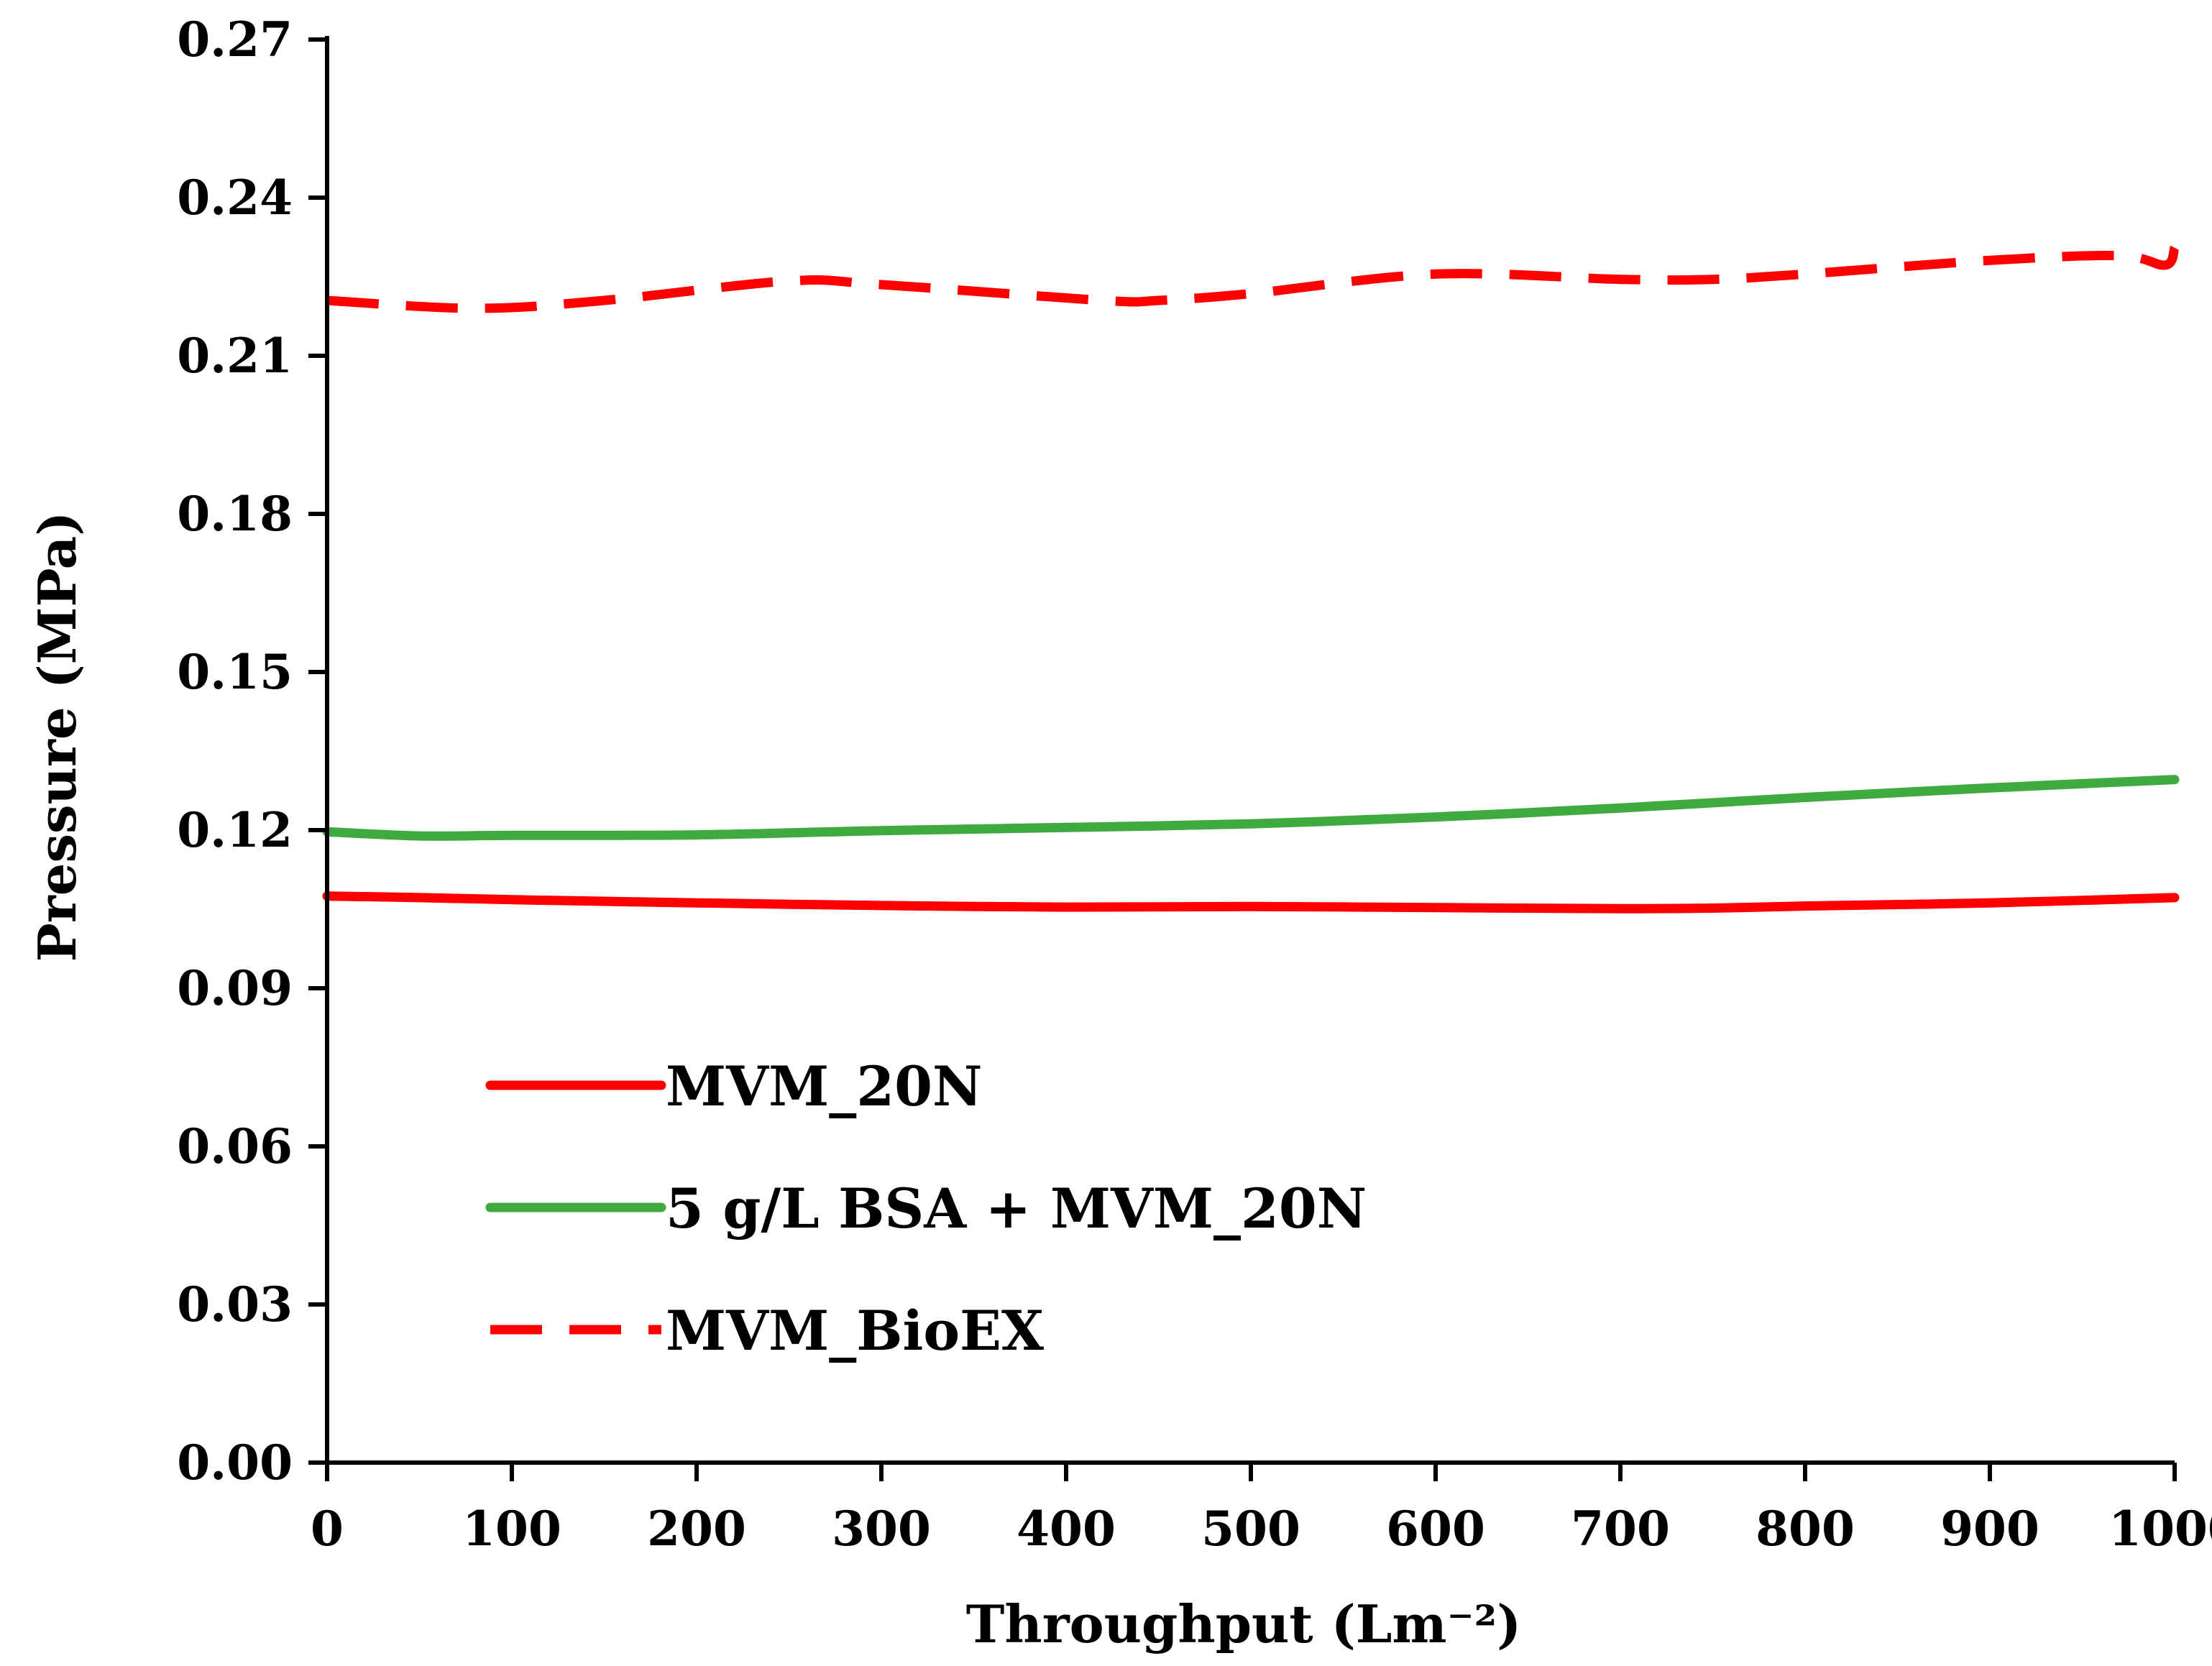  I want to click on y-tick-label: 0.06, so click(235, 1146).